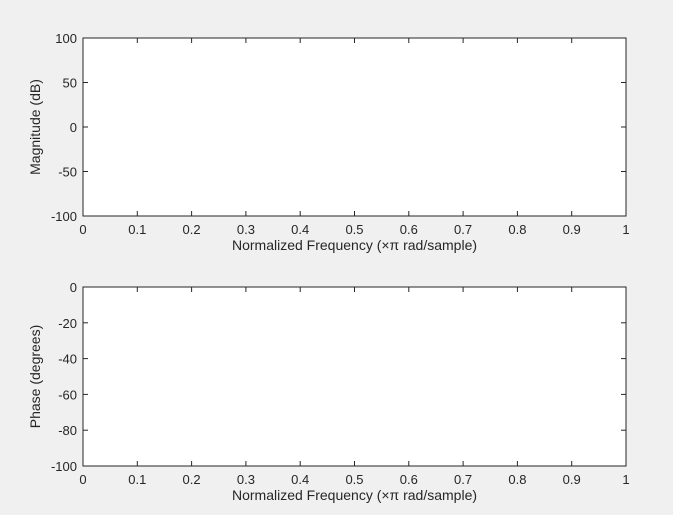  Describe the element at coordinates (246, 479) in the screenshot. I see `phase-x-tick-label: 0.3` at that location.